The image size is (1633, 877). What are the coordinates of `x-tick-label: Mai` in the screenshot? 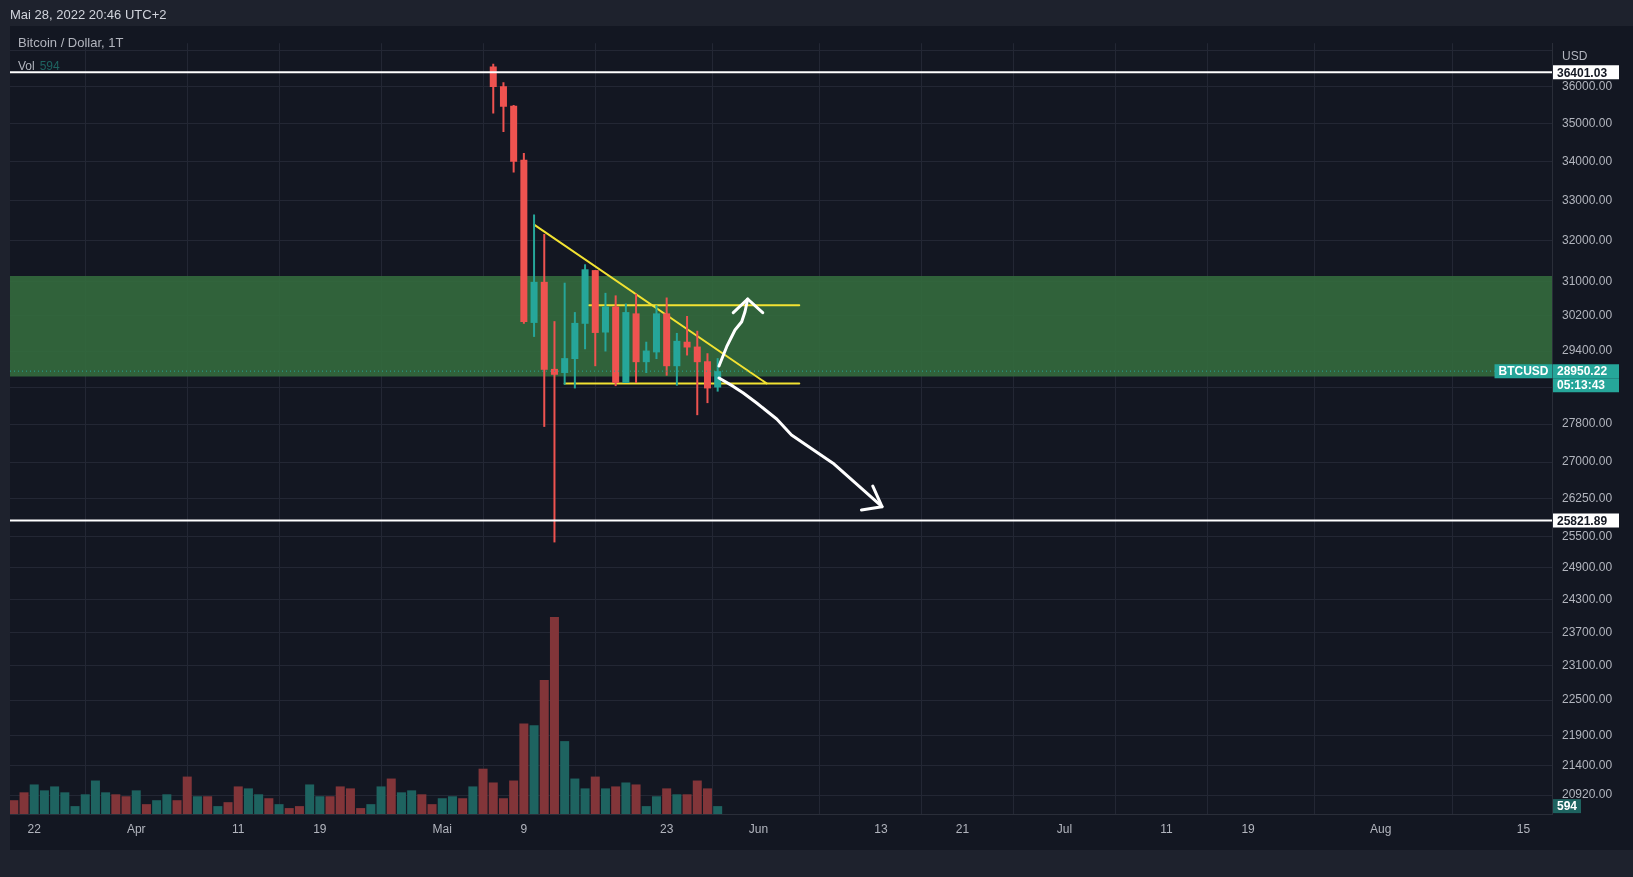 It's located at (442, 828).